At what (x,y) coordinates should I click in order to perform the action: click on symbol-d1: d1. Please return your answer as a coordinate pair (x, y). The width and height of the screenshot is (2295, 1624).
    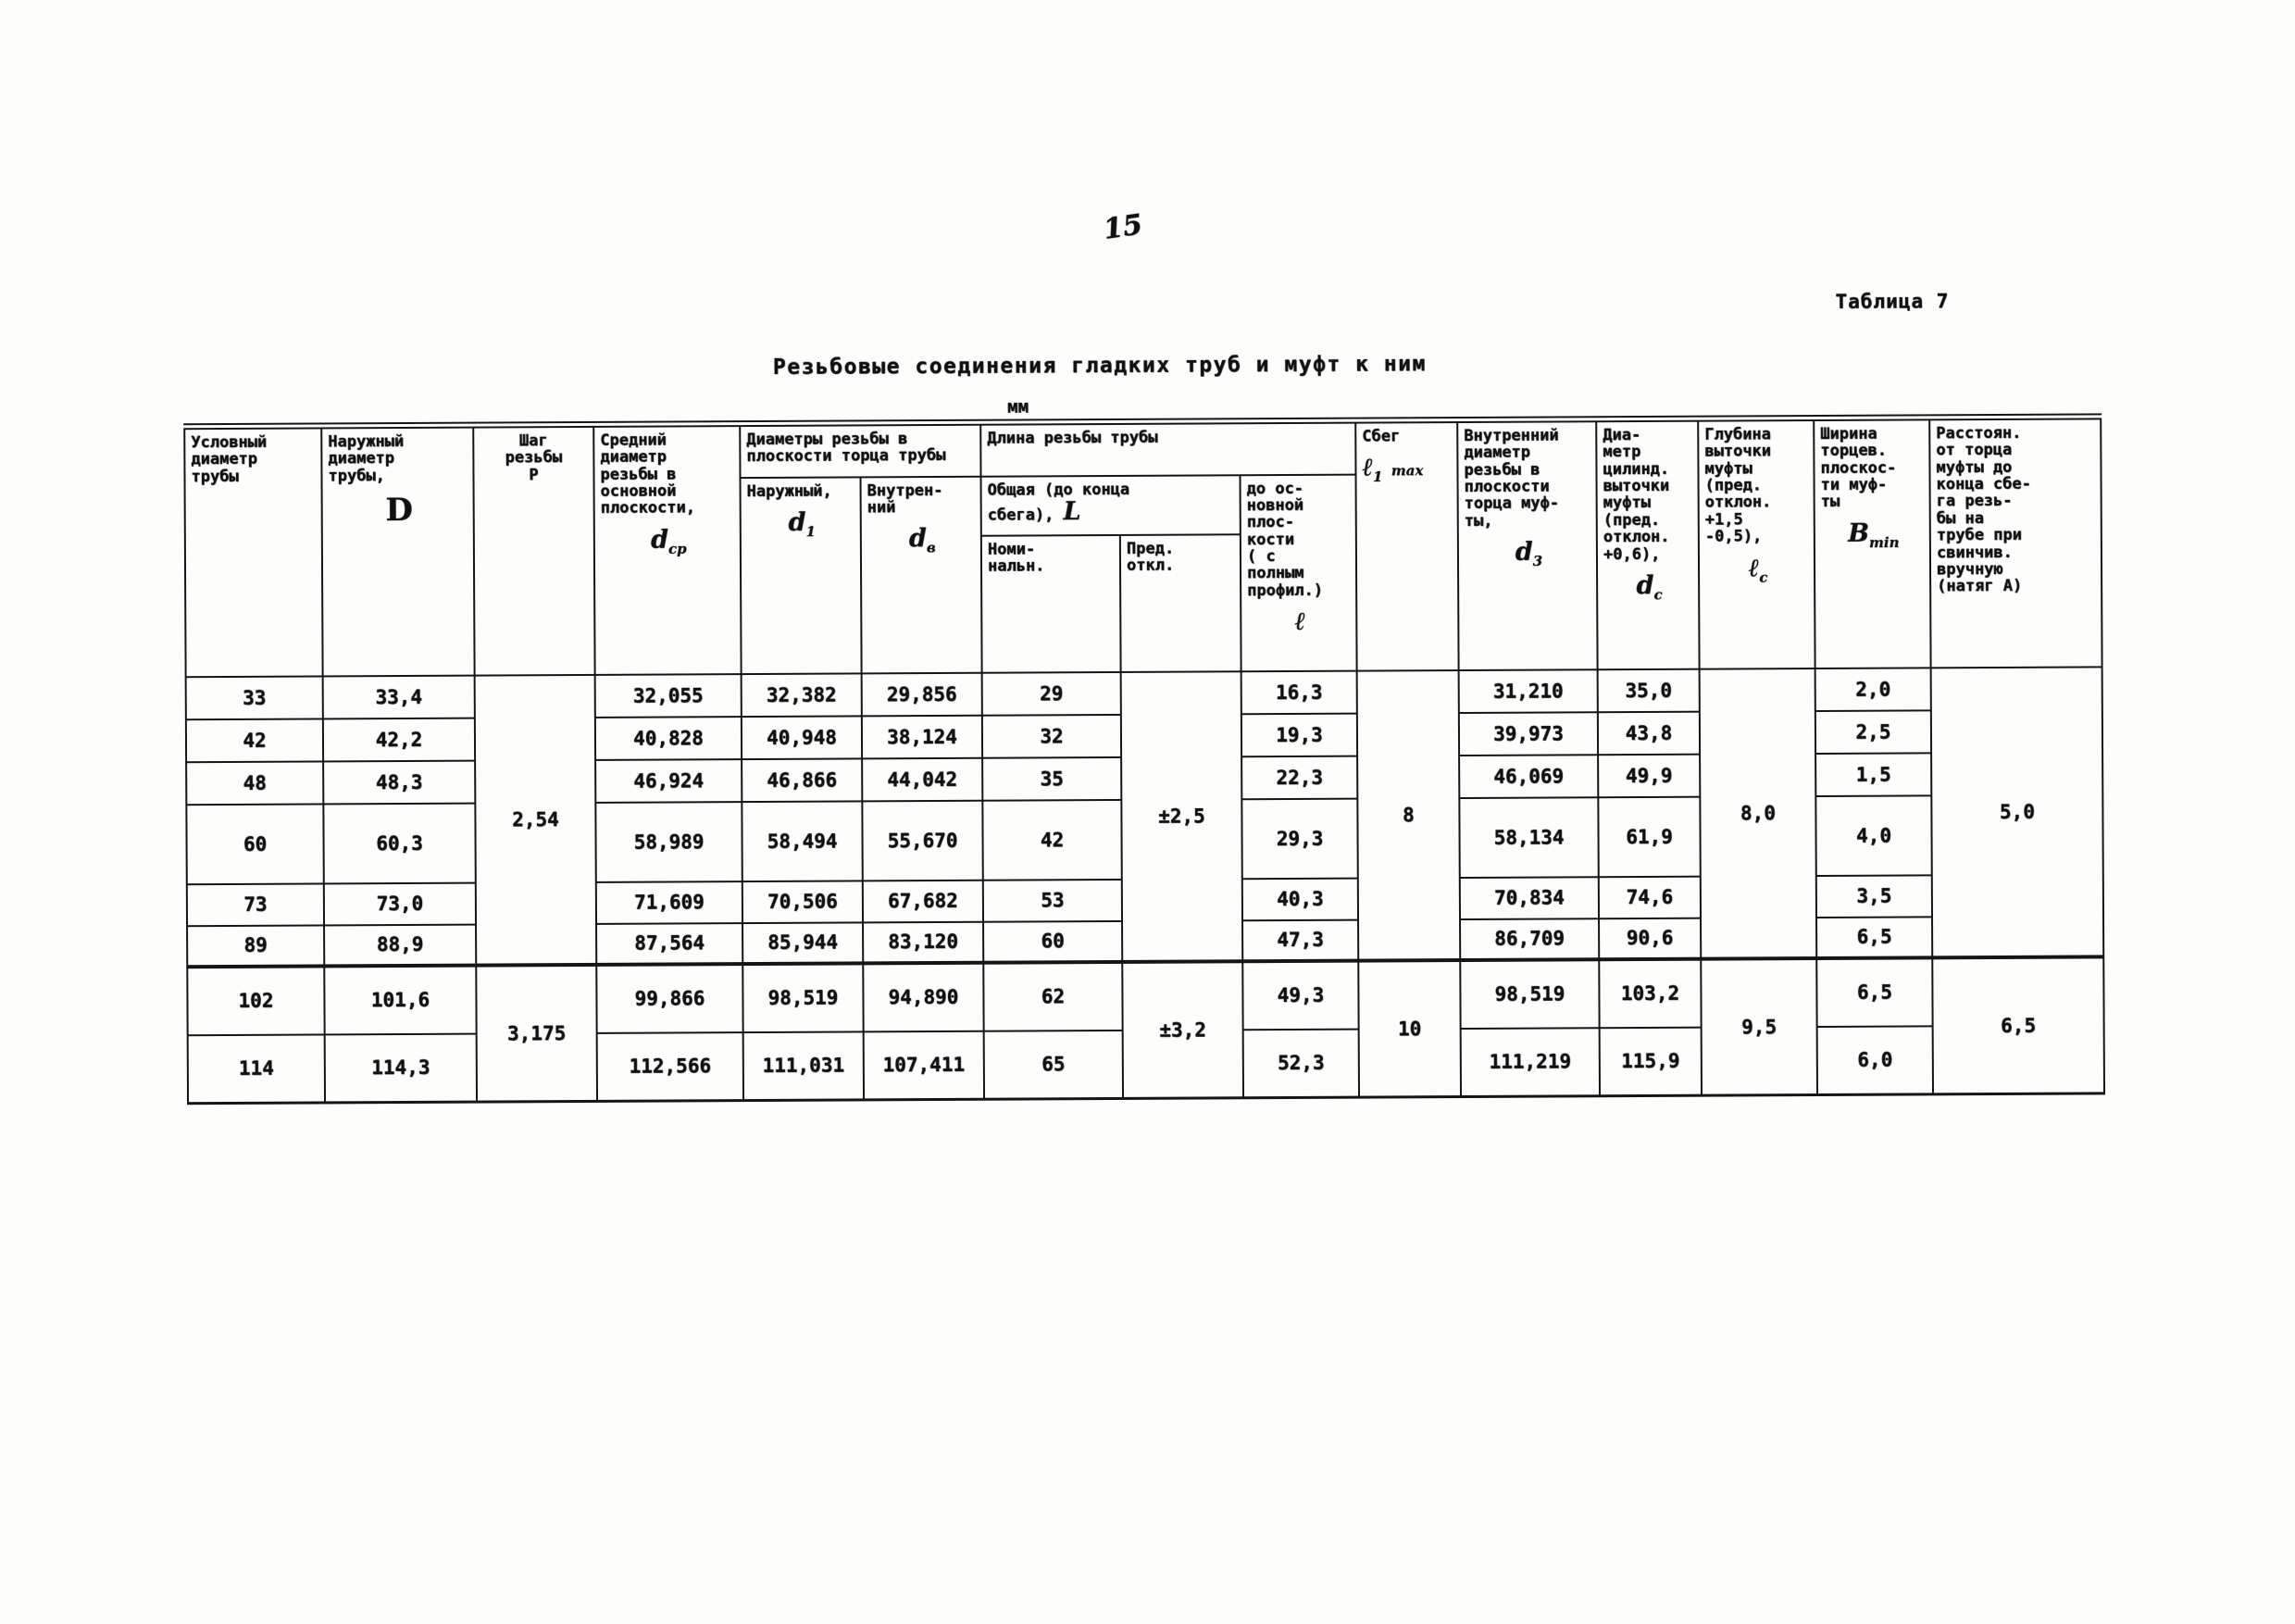
    Looking at the image, I should click on (802, 523).